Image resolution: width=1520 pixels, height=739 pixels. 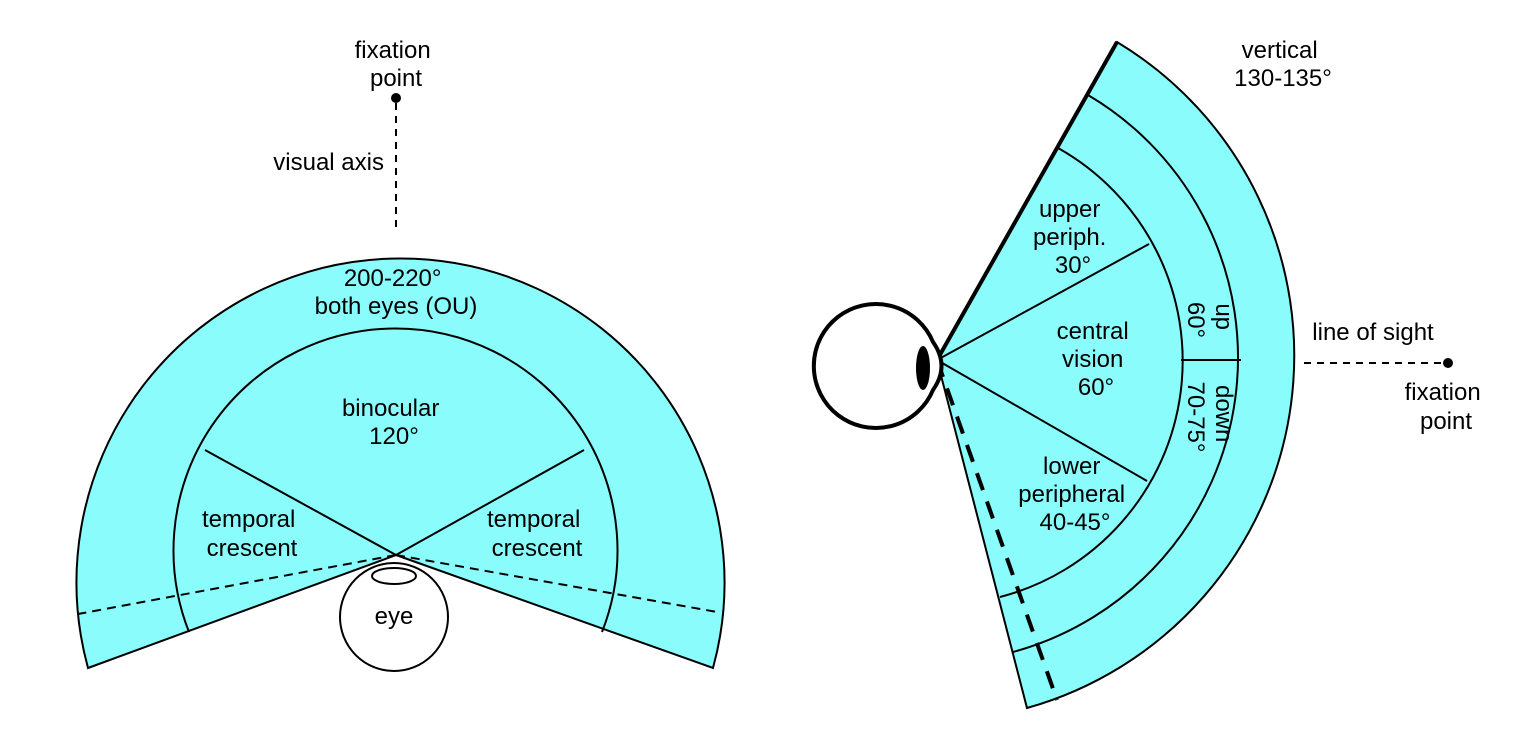 What do you see at coordinates (1446, 407) in the screenshot?
I see `vertical-fixation-label: fixation point` at bounding box center [1446, 407].